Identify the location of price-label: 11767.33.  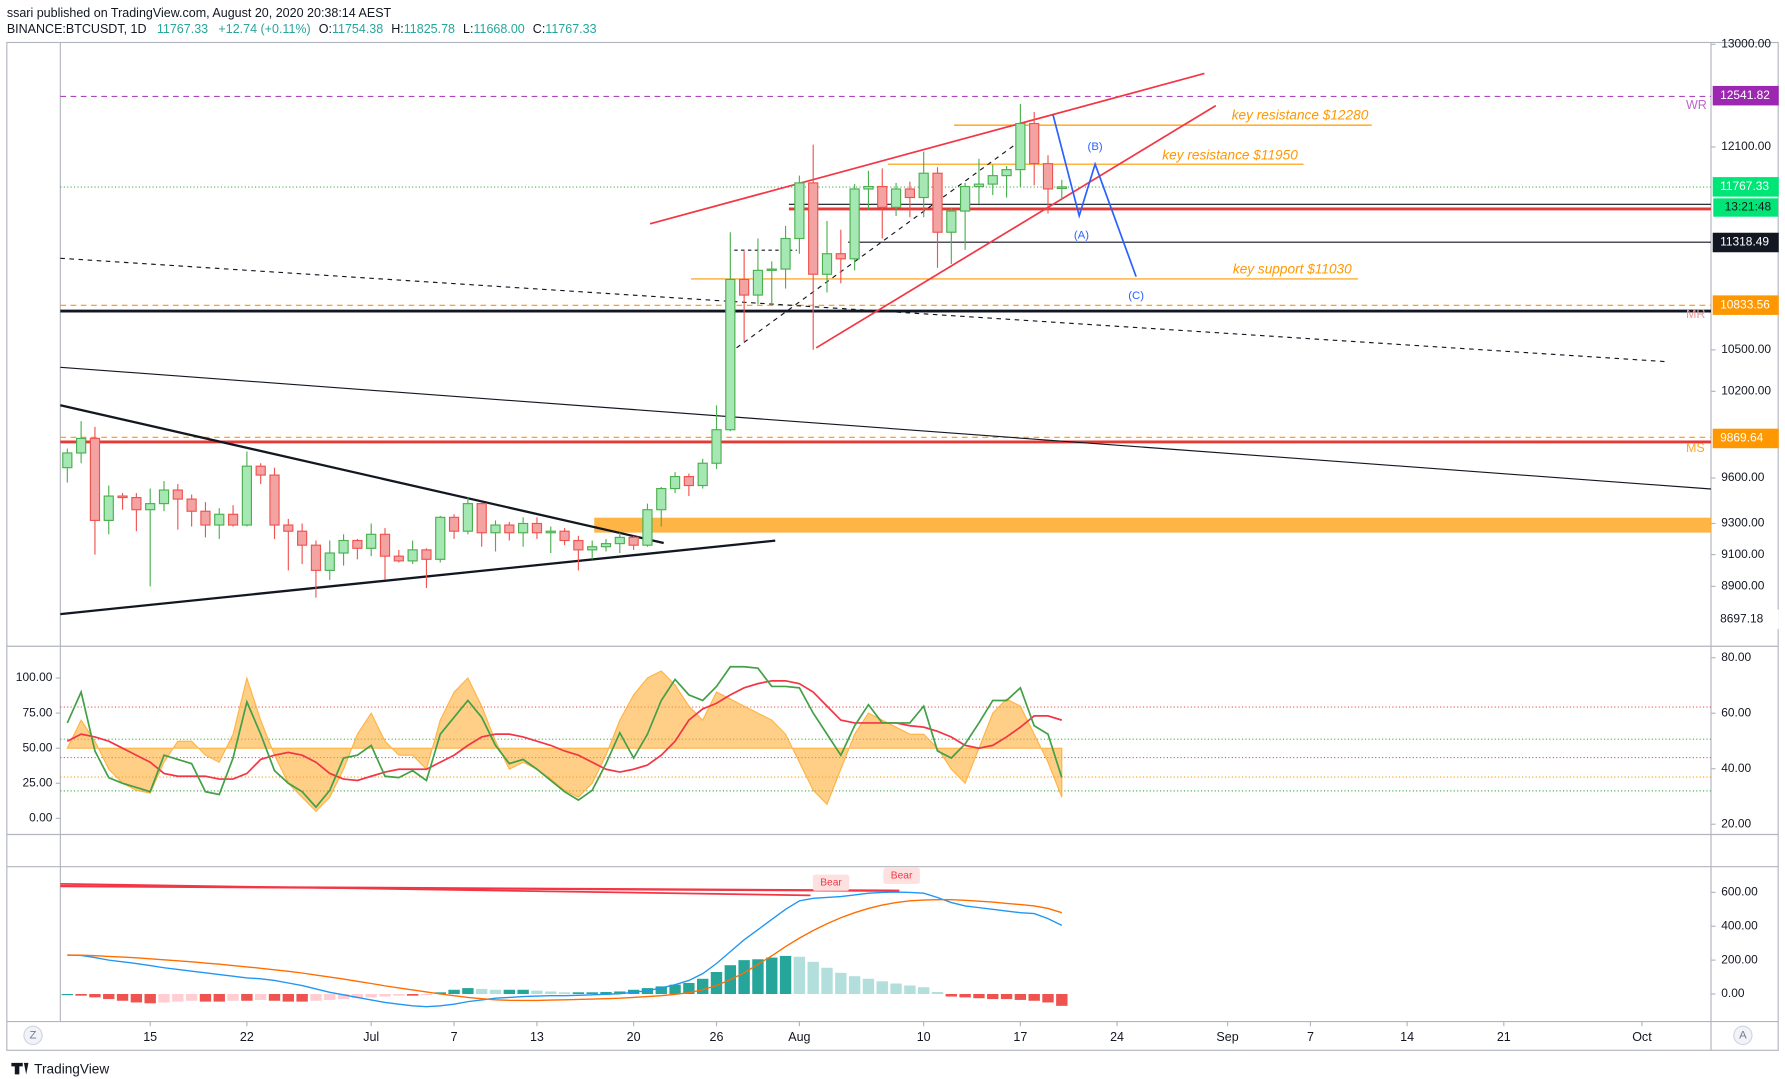
(1744, 186).